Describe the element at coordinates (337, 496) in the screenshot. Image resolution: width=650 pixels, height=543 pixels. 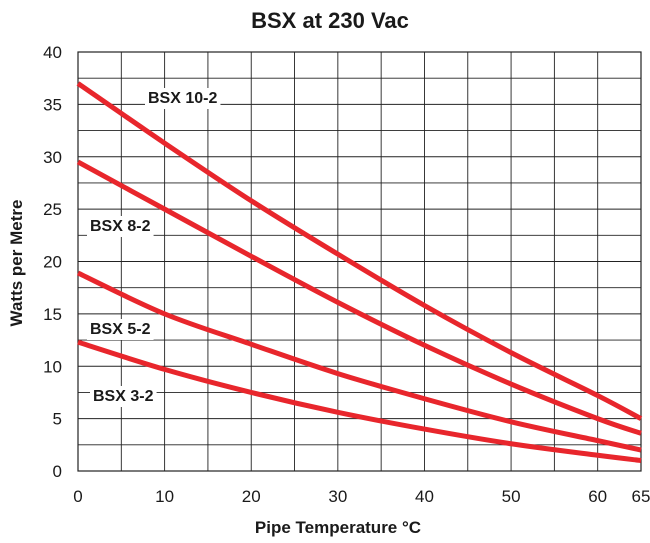
I see `x-tick-label: 30` at that location.